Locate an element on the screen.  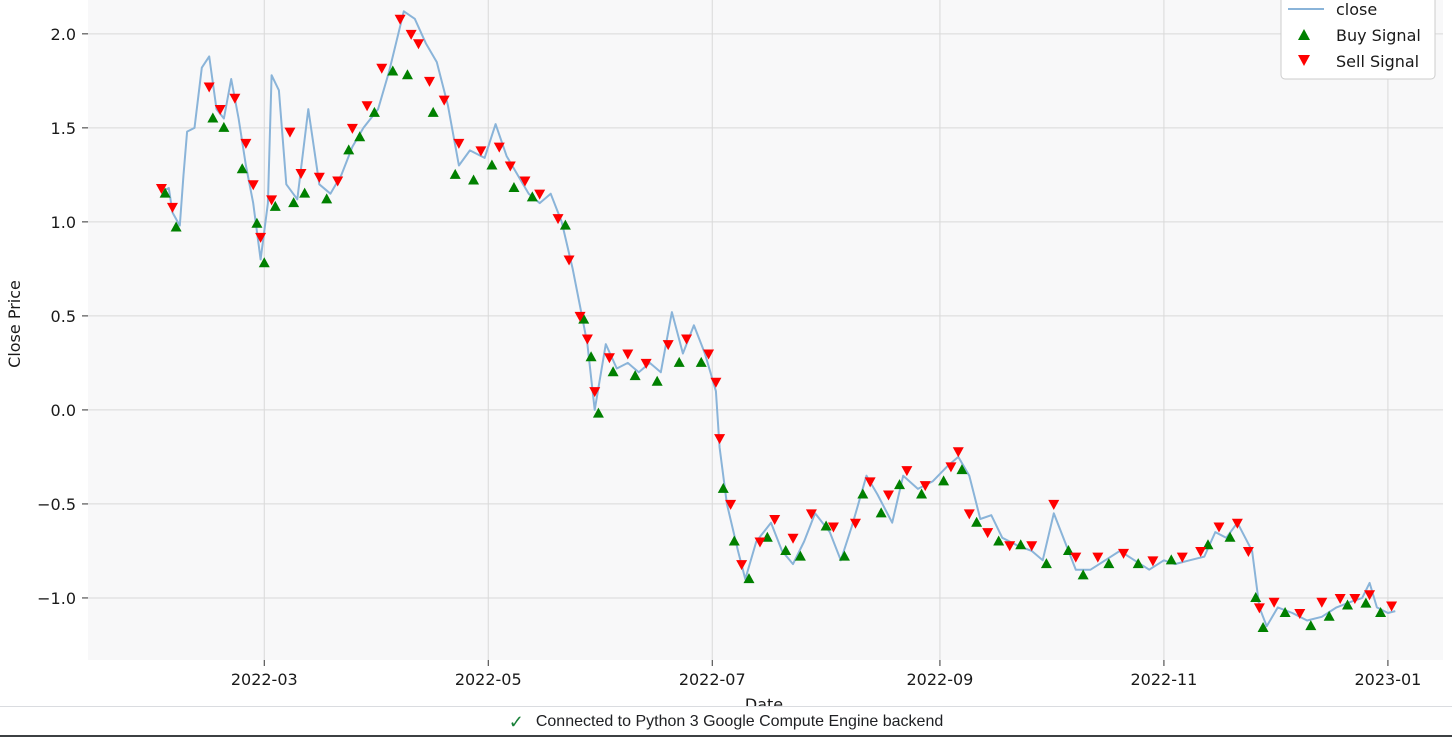
legend-box is located at coordinates (1358, 40).